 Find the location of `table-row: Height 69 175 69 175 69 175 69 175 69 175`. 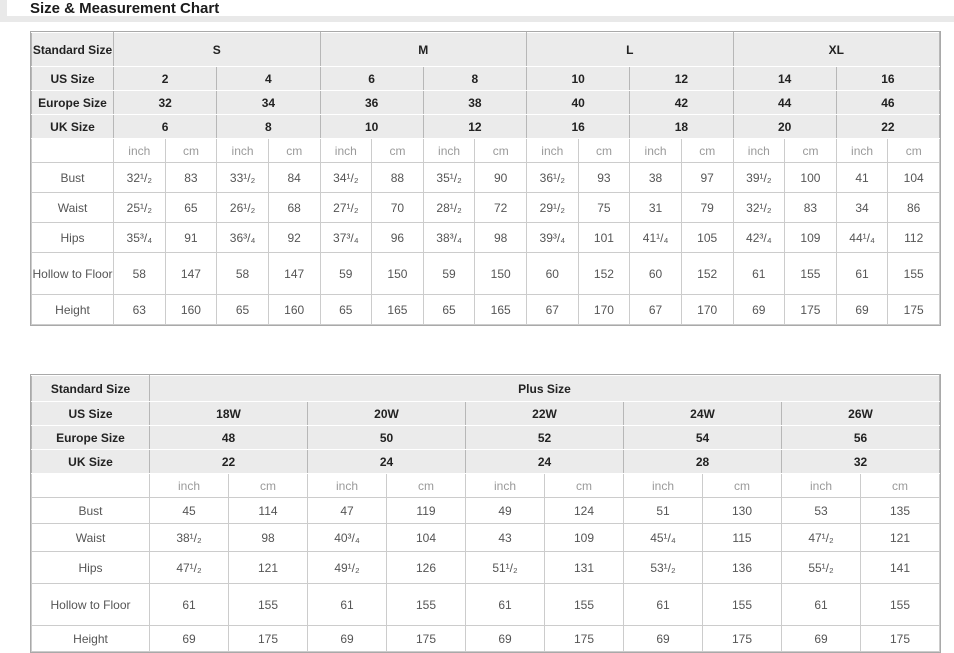

table-row: Height 69 175 69 175 69 175 69 175 69 175 is located at coordinates (485, 638).